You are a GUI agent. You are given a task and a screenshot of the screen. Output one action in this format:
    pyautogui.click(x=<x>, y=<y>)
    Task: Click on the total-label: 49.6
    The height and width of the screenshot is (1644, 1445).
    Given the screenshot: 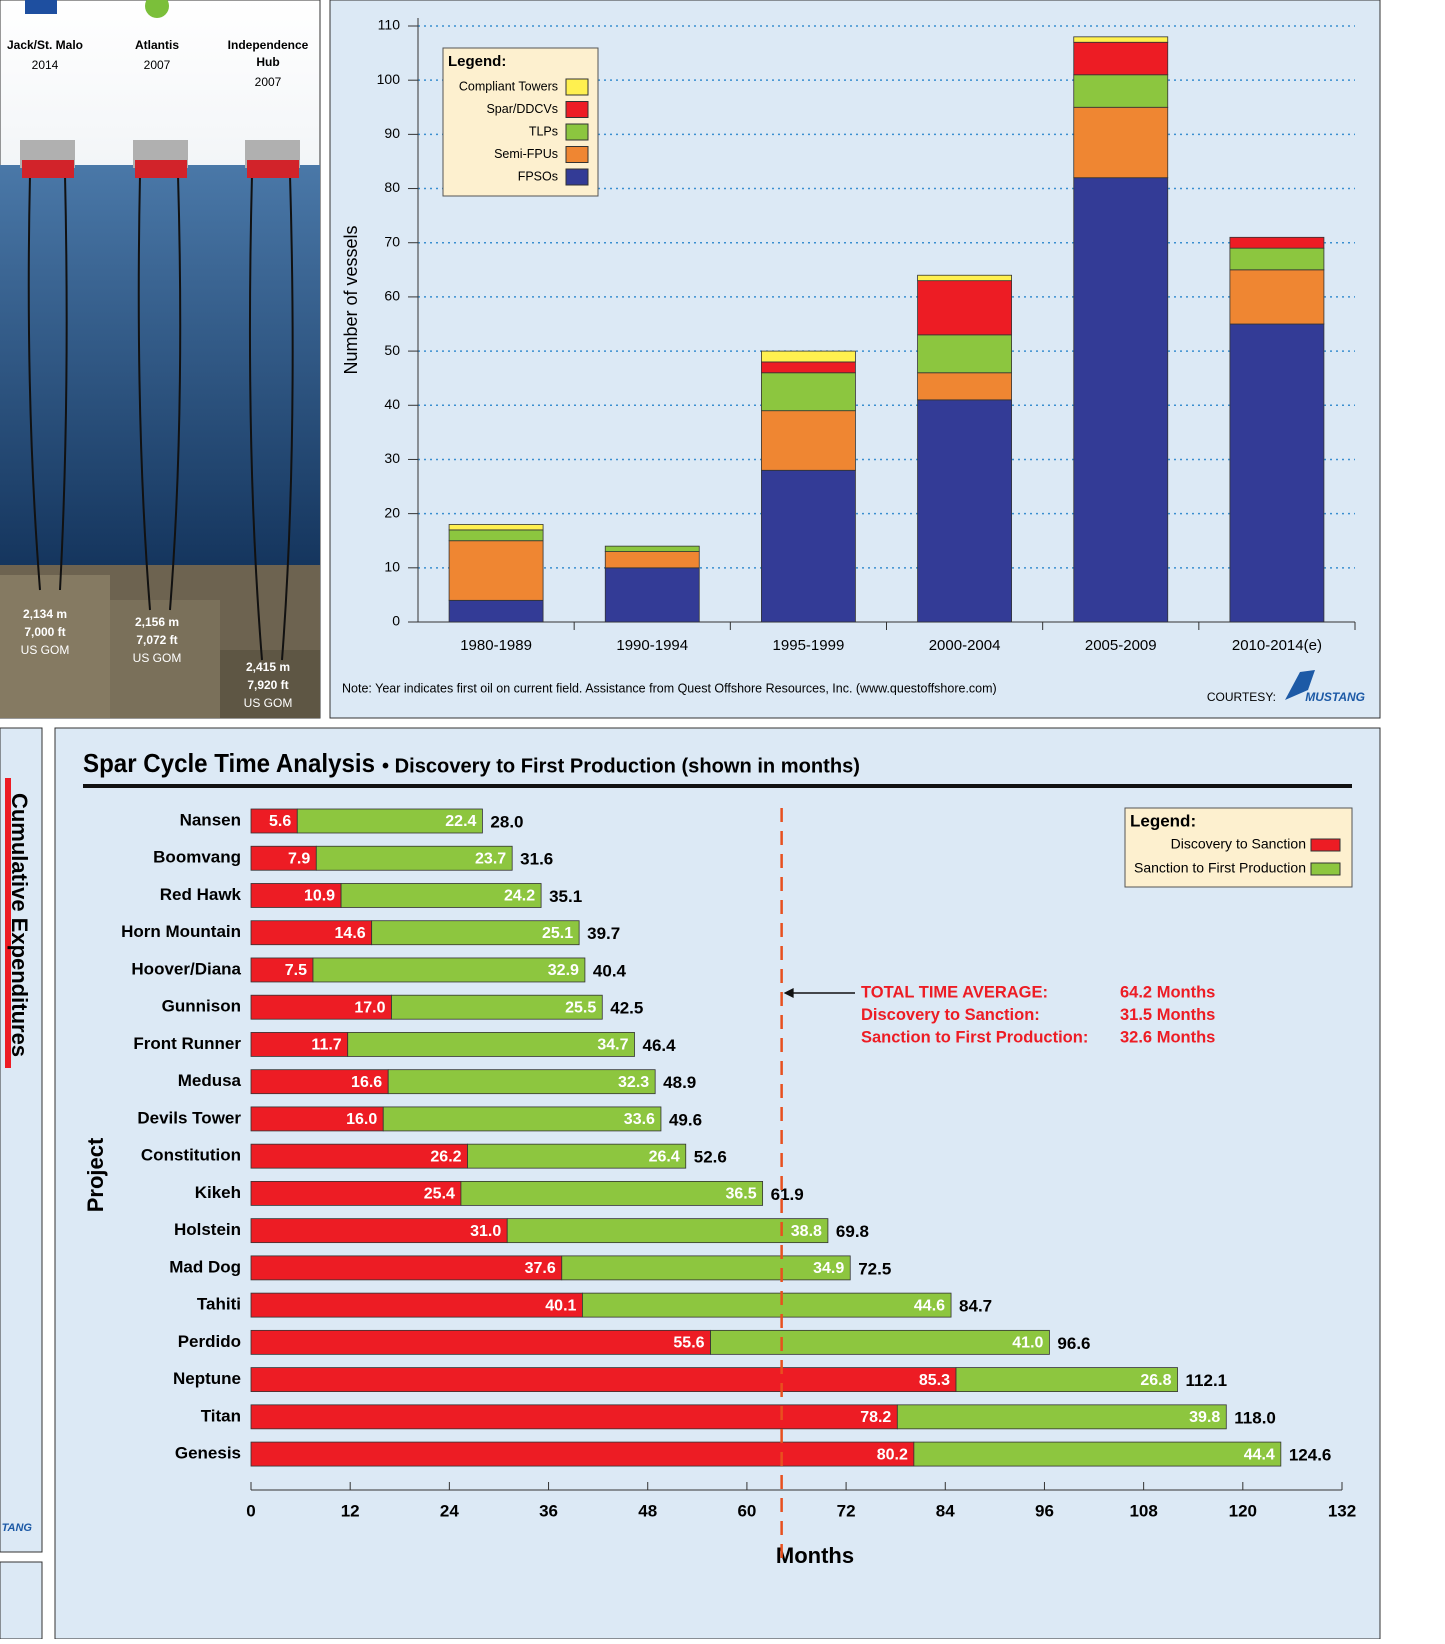 What is the action you would take?
    pyautogui.click(x=685, y=1119)
    